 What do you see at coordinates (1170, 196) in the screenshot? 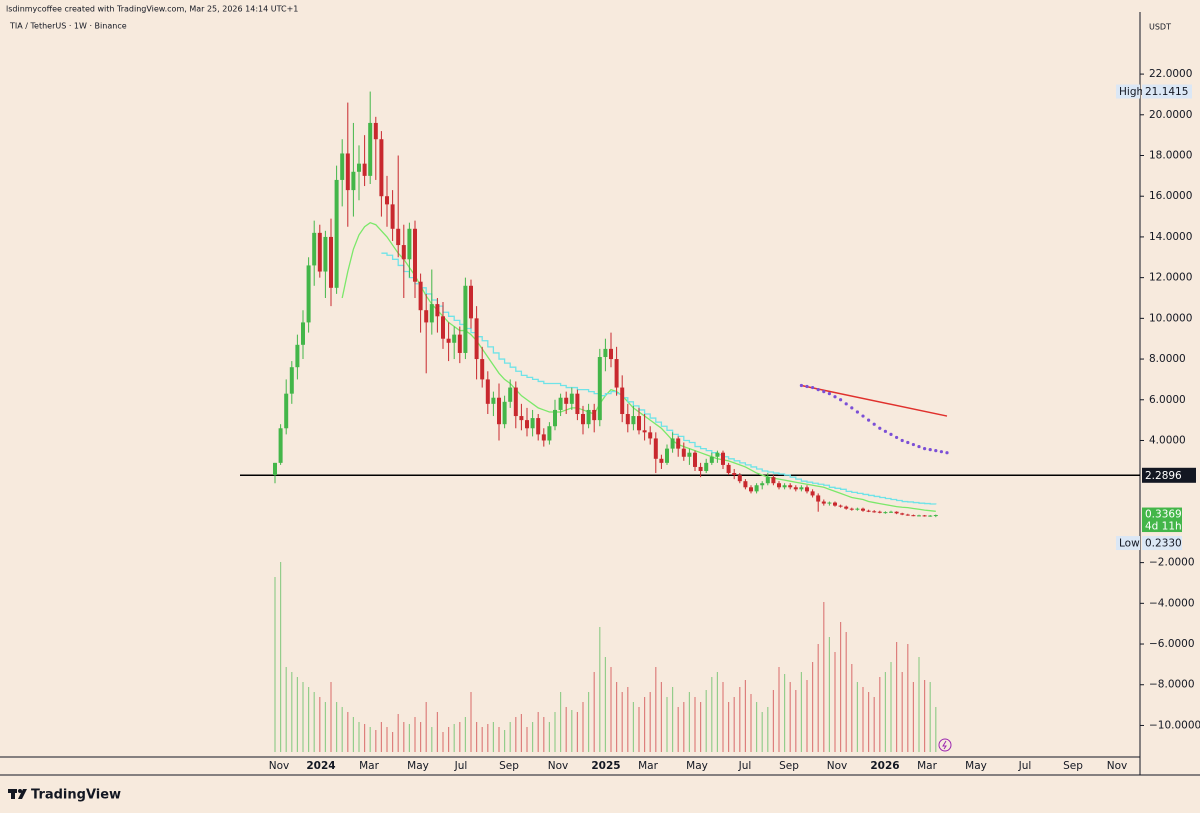
I see `y-tick-label: 16.0000` at bounding box center [1170, 196].